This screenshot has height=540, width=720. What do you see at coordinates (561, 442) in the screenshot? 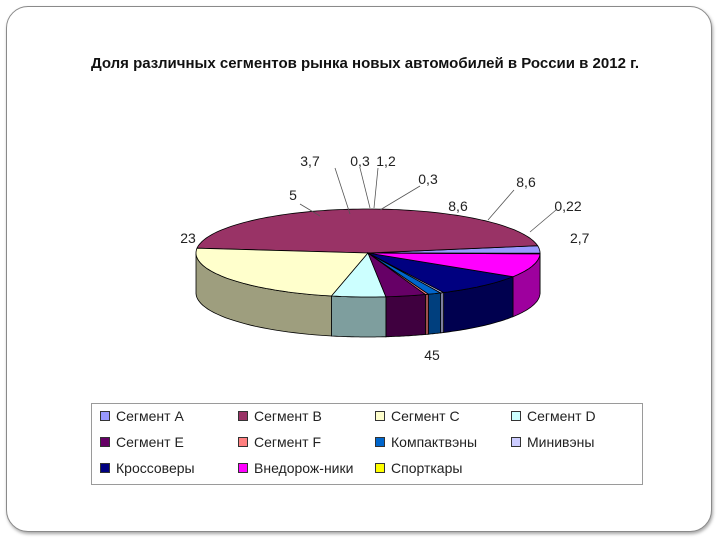
I see `legend-label: Минивэны` at bounding box center [561, 442].